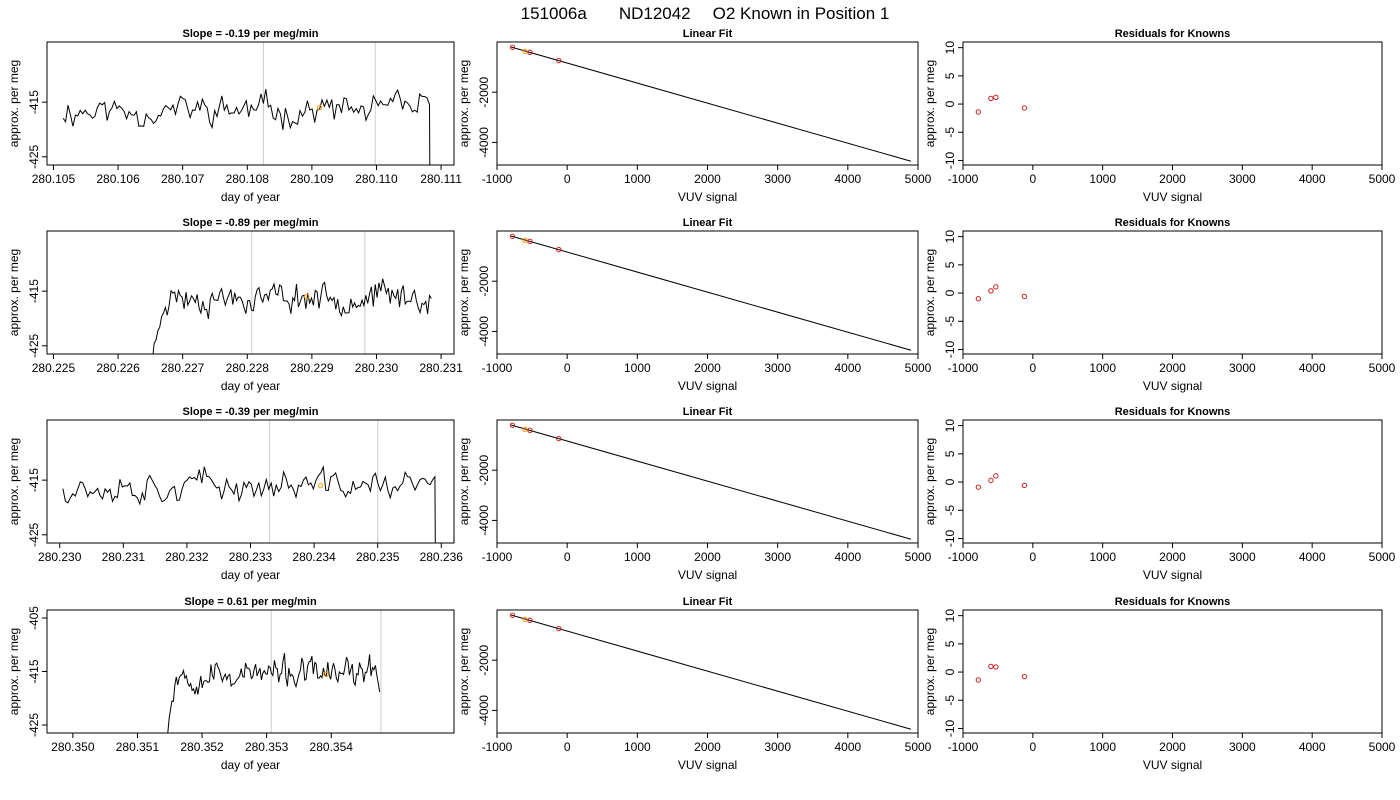 The width and height of the screenshot is (1400, 800). I want to click on panel-title: Residuals for Knowns, so click(1173, 412).